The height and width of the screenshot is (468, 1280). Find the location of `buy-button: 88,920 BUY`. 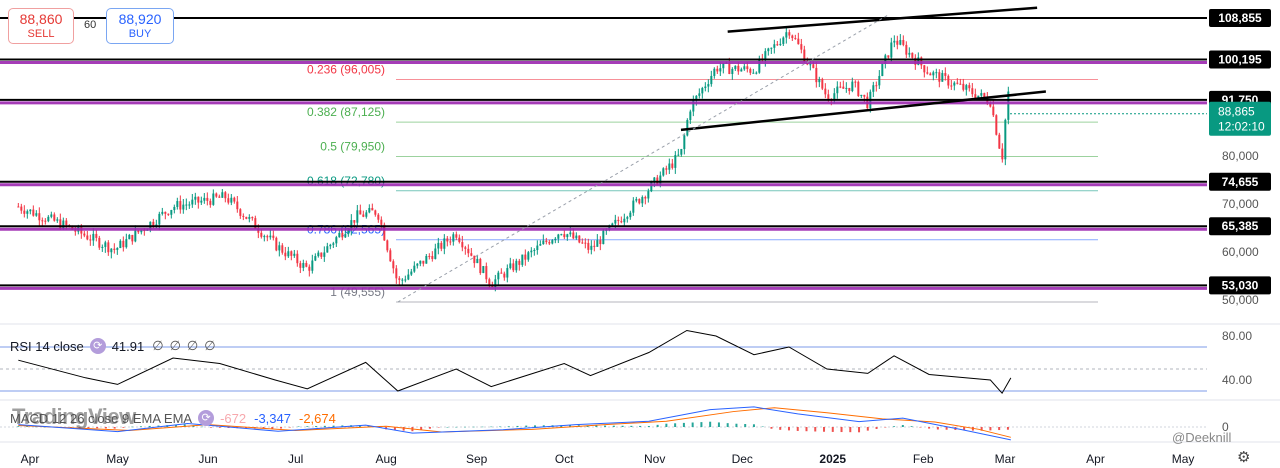

buy-button: 88,920 BUY is located at coordinates (140, 26).